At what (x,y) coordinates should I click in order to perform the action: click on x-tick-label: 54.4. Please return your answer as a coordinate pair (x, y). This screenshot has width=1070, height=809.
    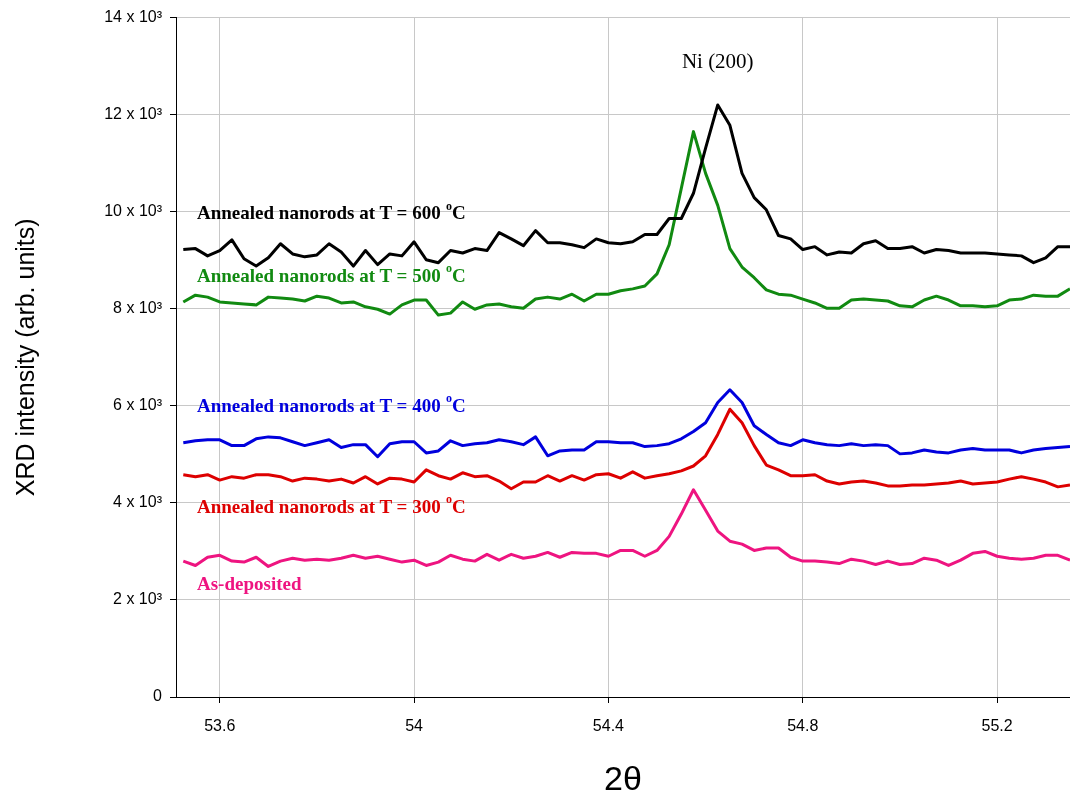
    Looking at the image, I should click on (608, 726).